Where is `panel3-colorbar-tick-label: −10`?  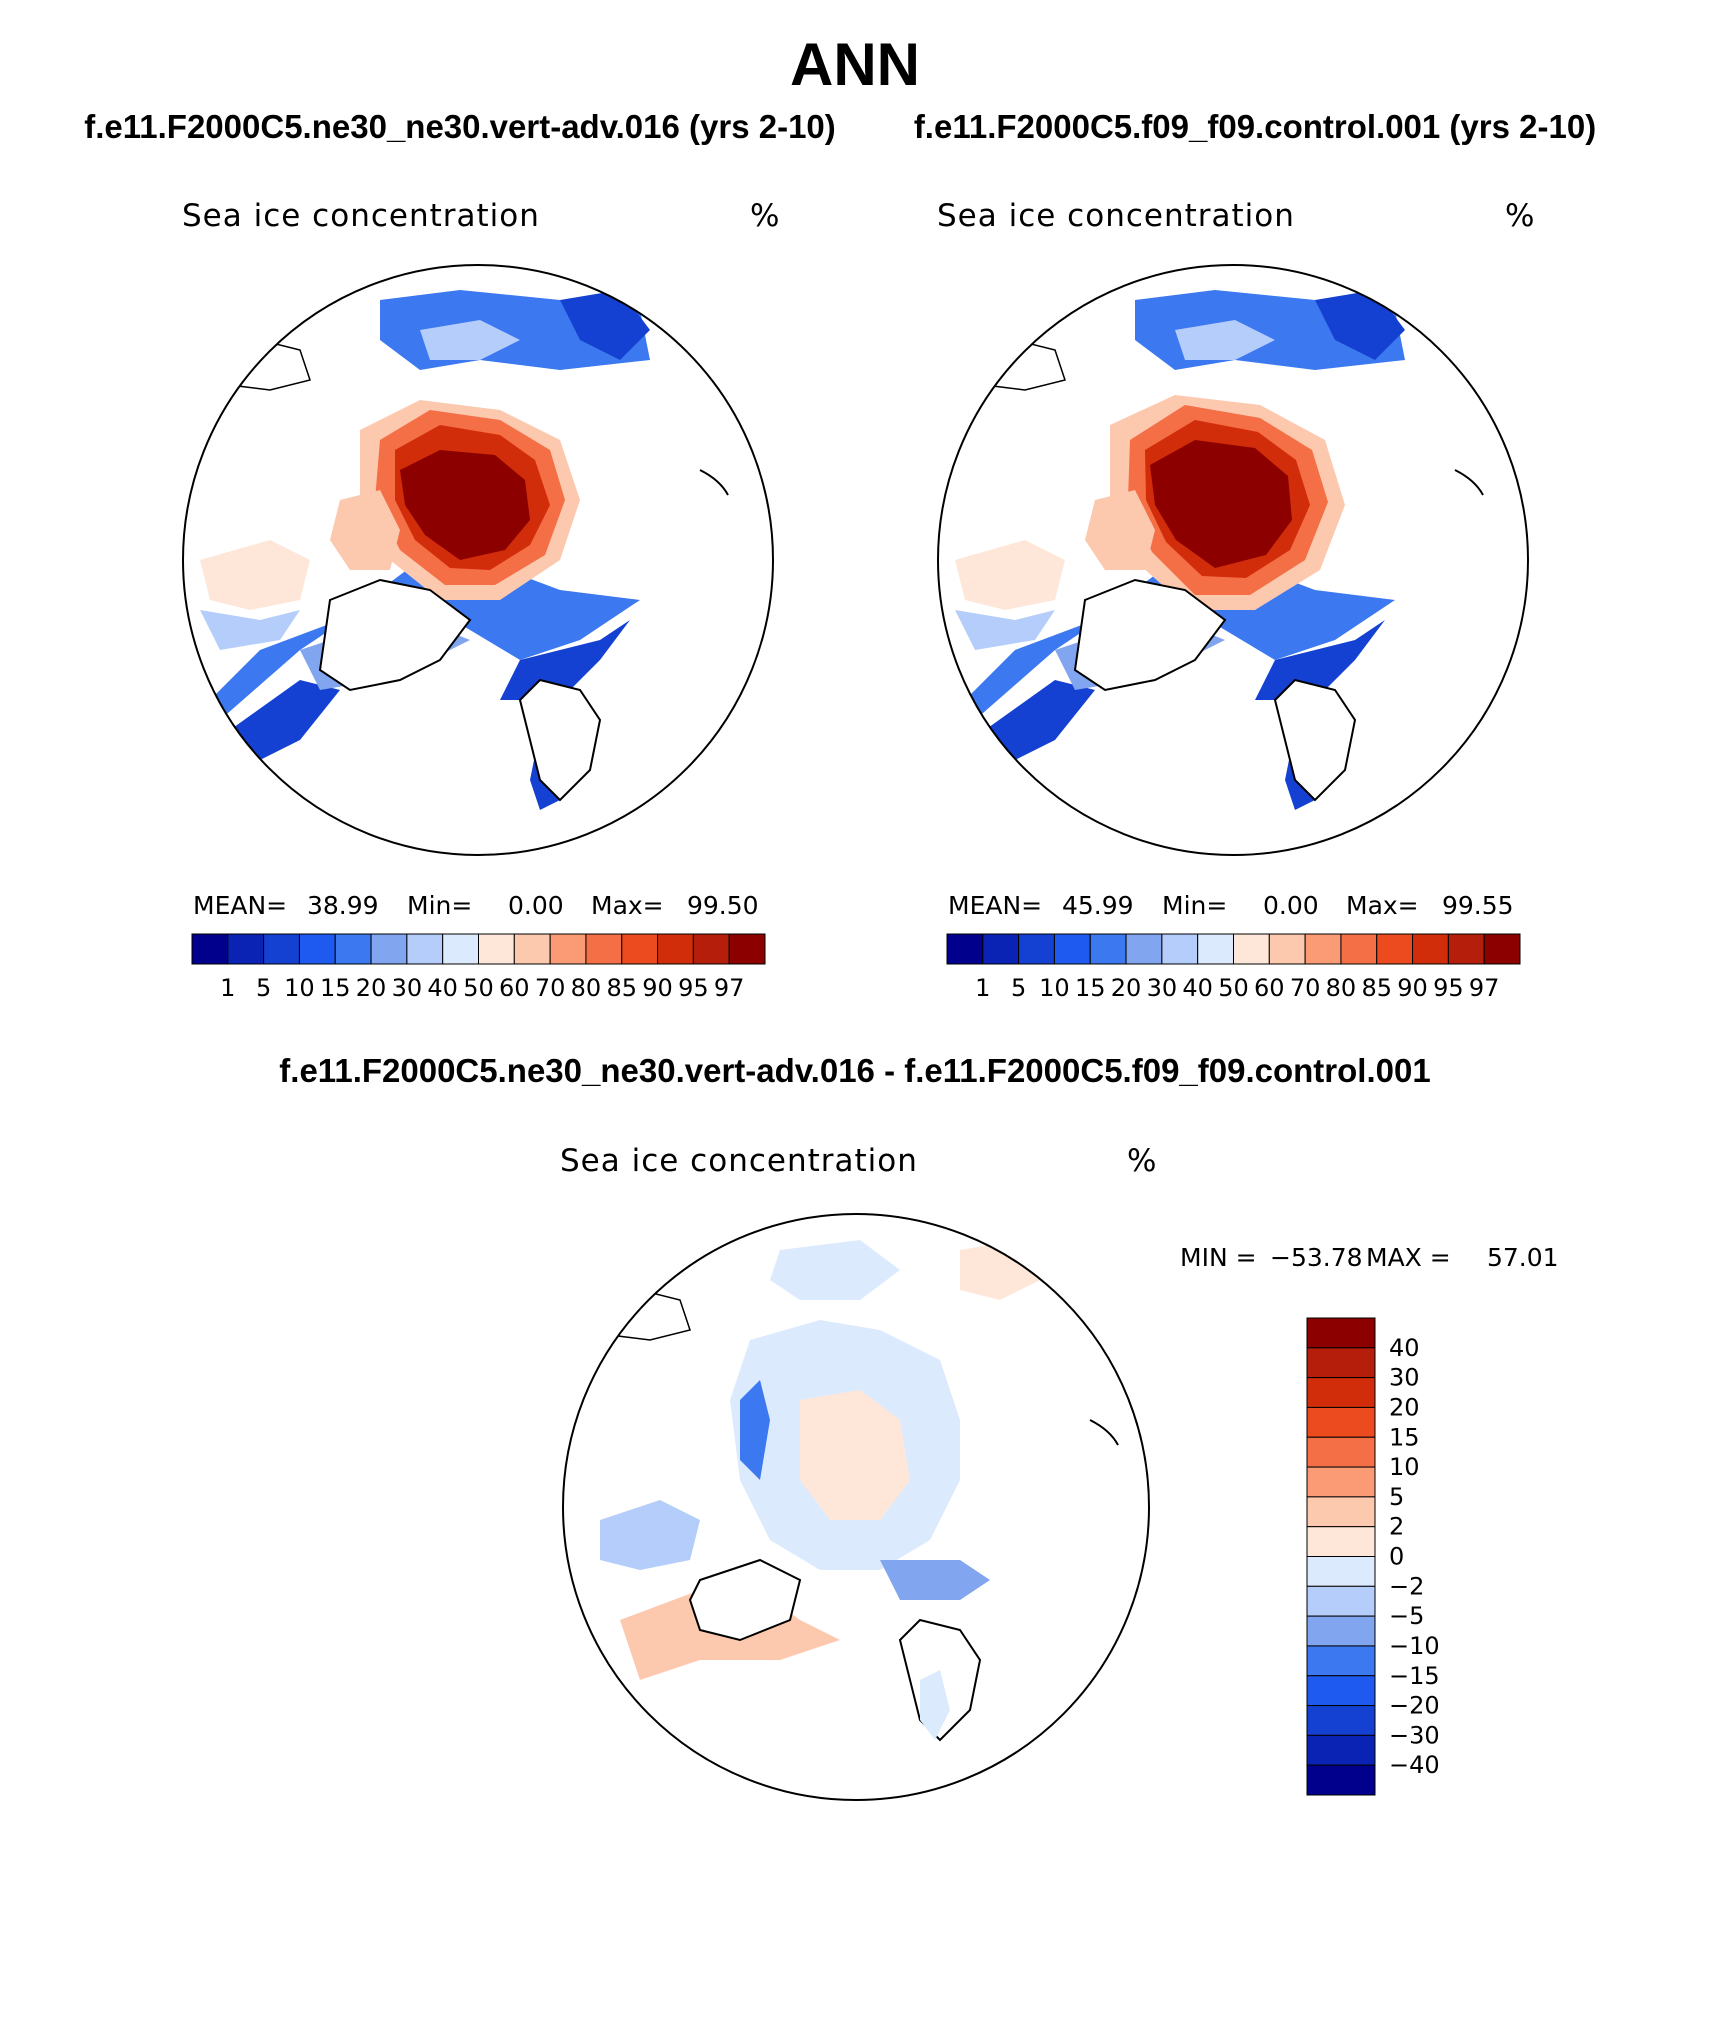
panel3-colorbar-tick-label: −10 is located at coordinates (1414, 1646).